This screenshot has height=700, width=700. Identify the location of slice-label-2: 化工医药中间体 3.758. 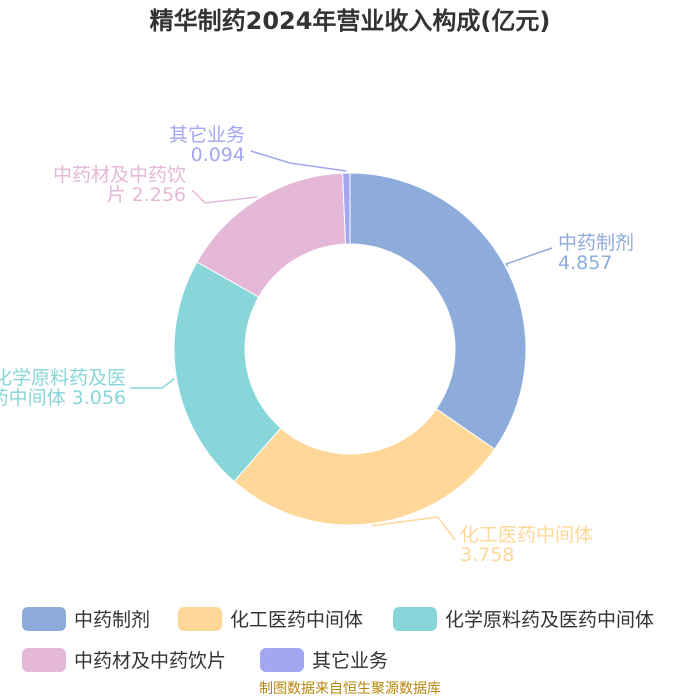
(526, 545).